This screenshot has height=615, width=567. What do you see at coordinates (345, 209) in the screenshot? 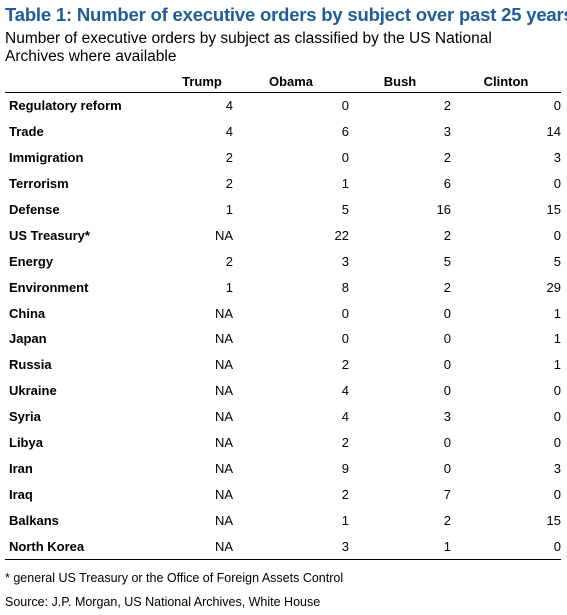
I see `cell-obama: 5` at bounding box center [345, 209].